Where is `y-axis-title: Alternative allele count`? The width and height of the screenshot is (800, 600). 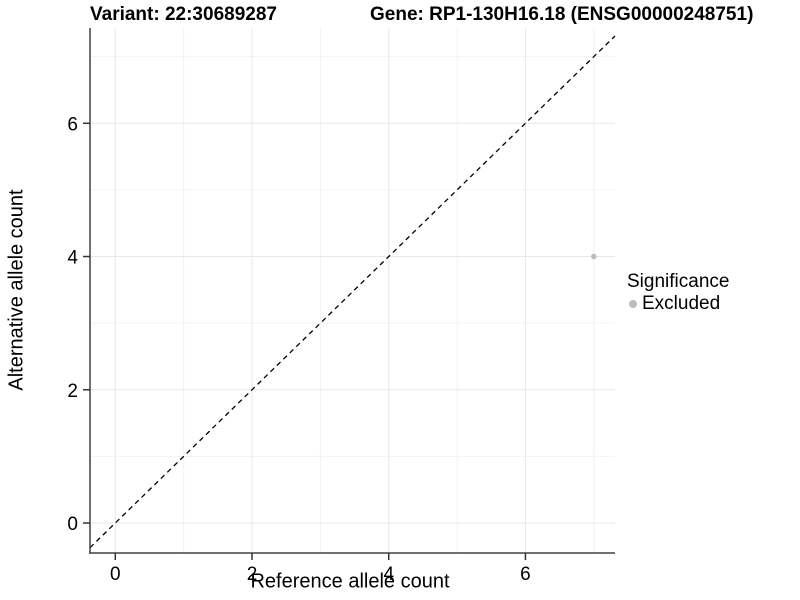 y-axis-title: Alternative allele count is located at coordinates (16, 290).